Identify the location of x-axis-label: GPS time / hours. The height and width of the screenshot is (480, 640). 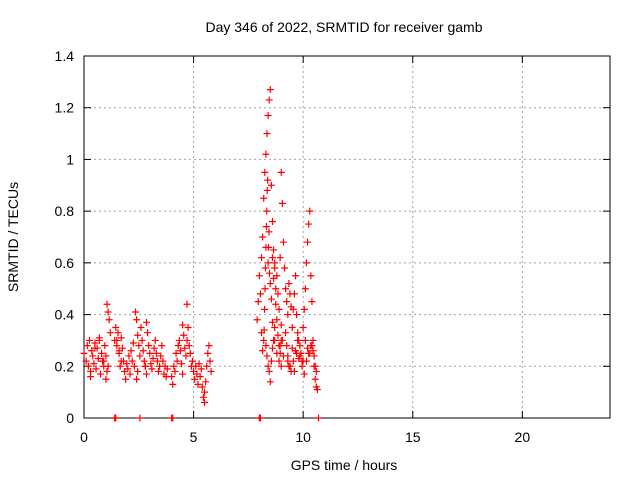
(344, 465).